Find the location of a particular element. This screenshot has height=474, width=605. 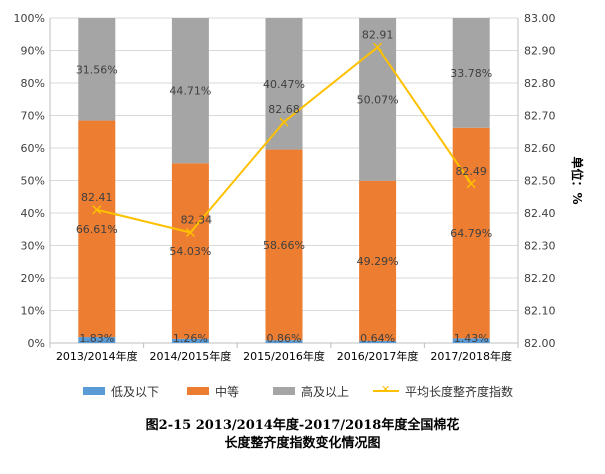

bar-data-label: 1.26% is located at coordinates (190, 338).